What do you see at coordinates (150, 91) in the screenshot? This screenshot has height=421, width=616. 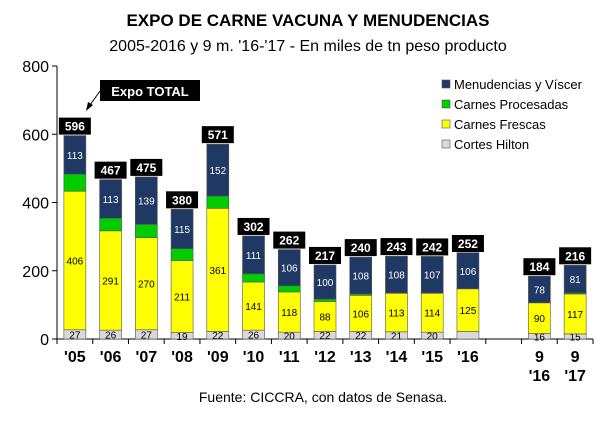 I see `expo-total-label: Expo TOTAL` at bounding box center [150, 91].